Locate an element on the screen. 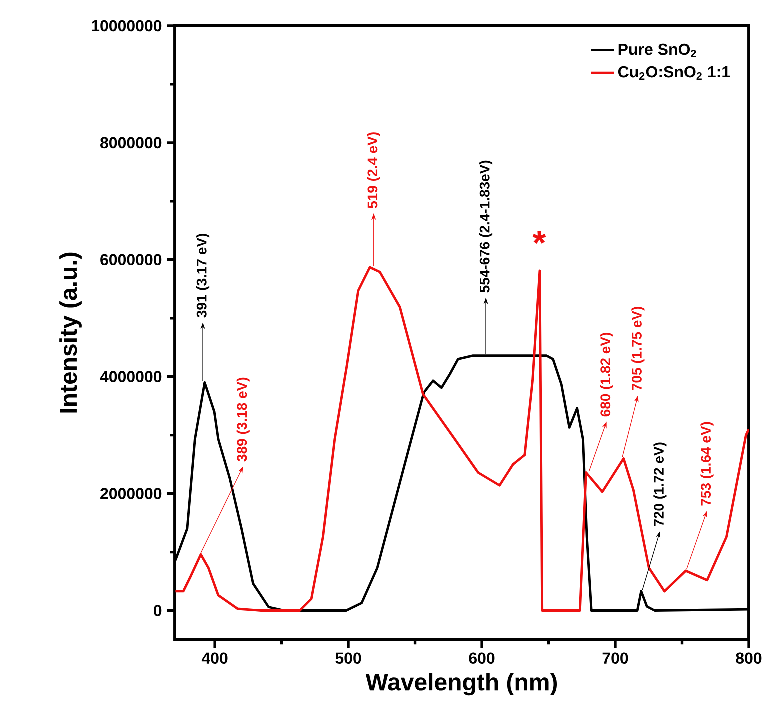 The image size is (769, 724). y-tick-label: 8000000 is located at coordinates (131, 143).